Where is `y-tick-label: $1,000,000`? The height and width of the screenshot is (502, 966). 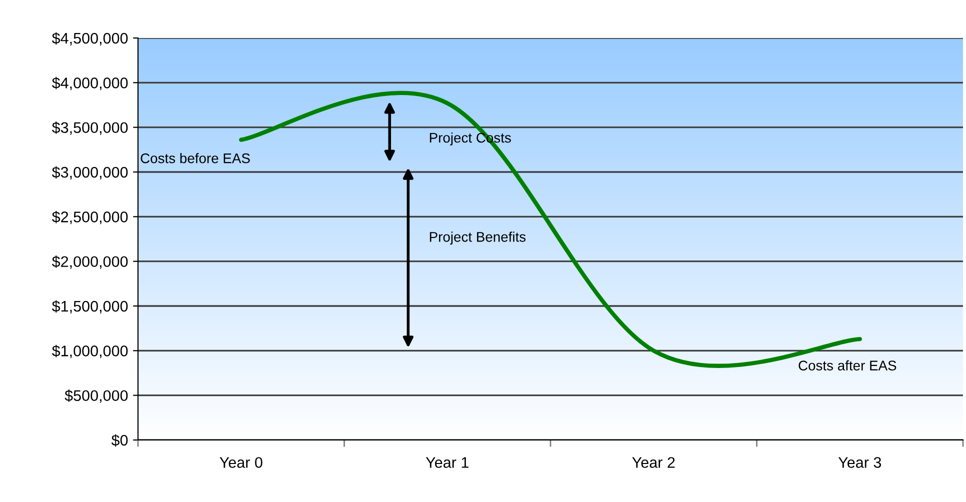 y-tick-label: $1,000,000 is located at coordinates (90, 351).